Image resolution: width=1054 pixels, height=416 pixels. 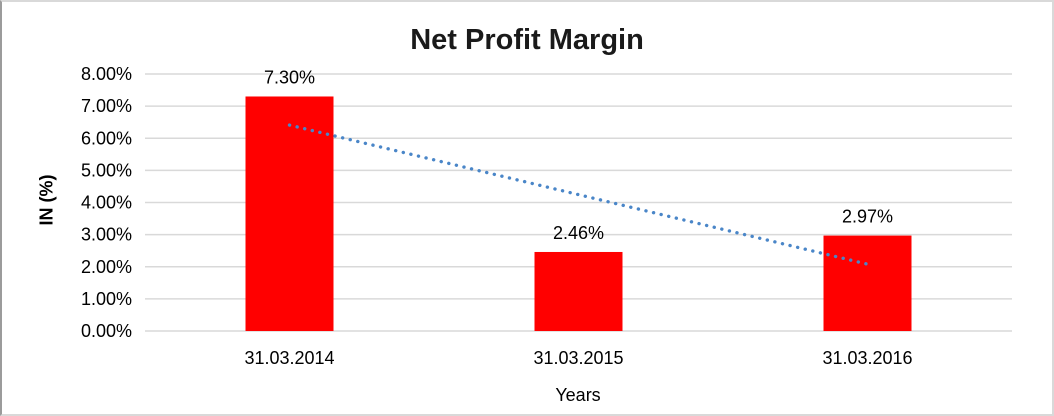 I want to click on x-category-label: 31.03.2015, so click(x=578, y=358).